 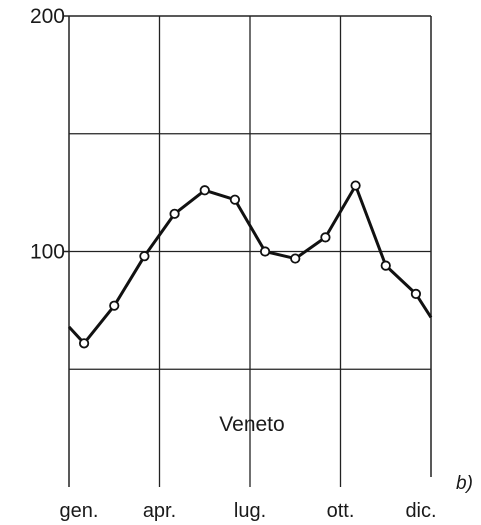 What do you see at coordinates (341, 511) in the screenshot?
I see `x-tick-label-4: ott.` at bounding box center [341, 511].